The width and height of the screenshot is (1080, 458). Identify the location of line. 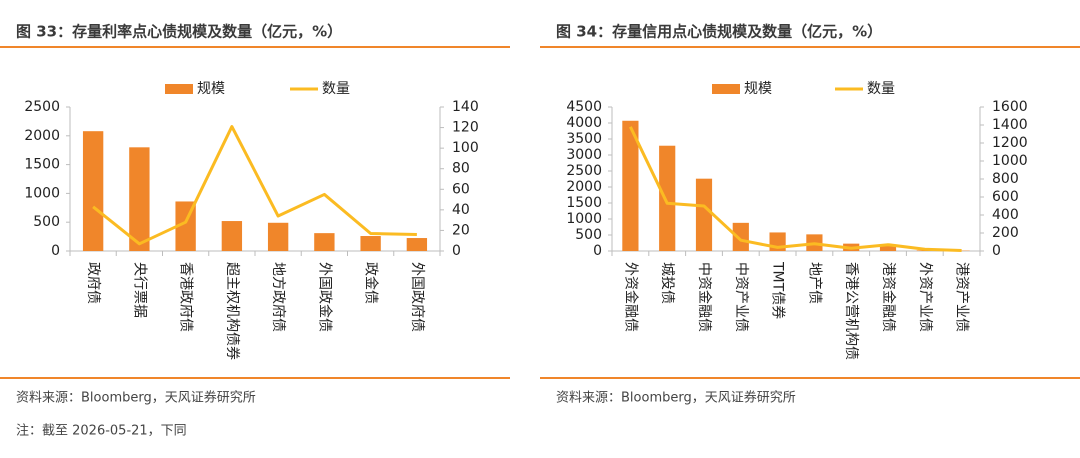
(795, 189).